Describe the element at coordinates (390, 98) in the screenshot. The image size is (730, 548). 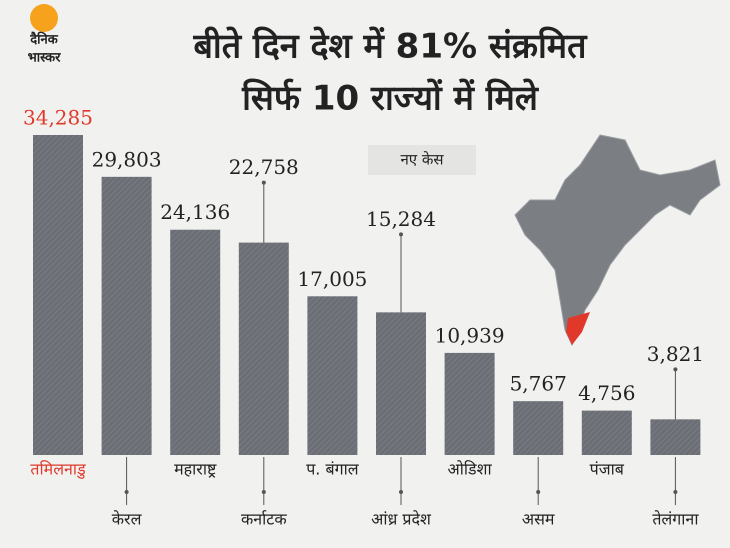
I see `chart-title: सिर्फ 10 राज्यों में मिले` at that location.